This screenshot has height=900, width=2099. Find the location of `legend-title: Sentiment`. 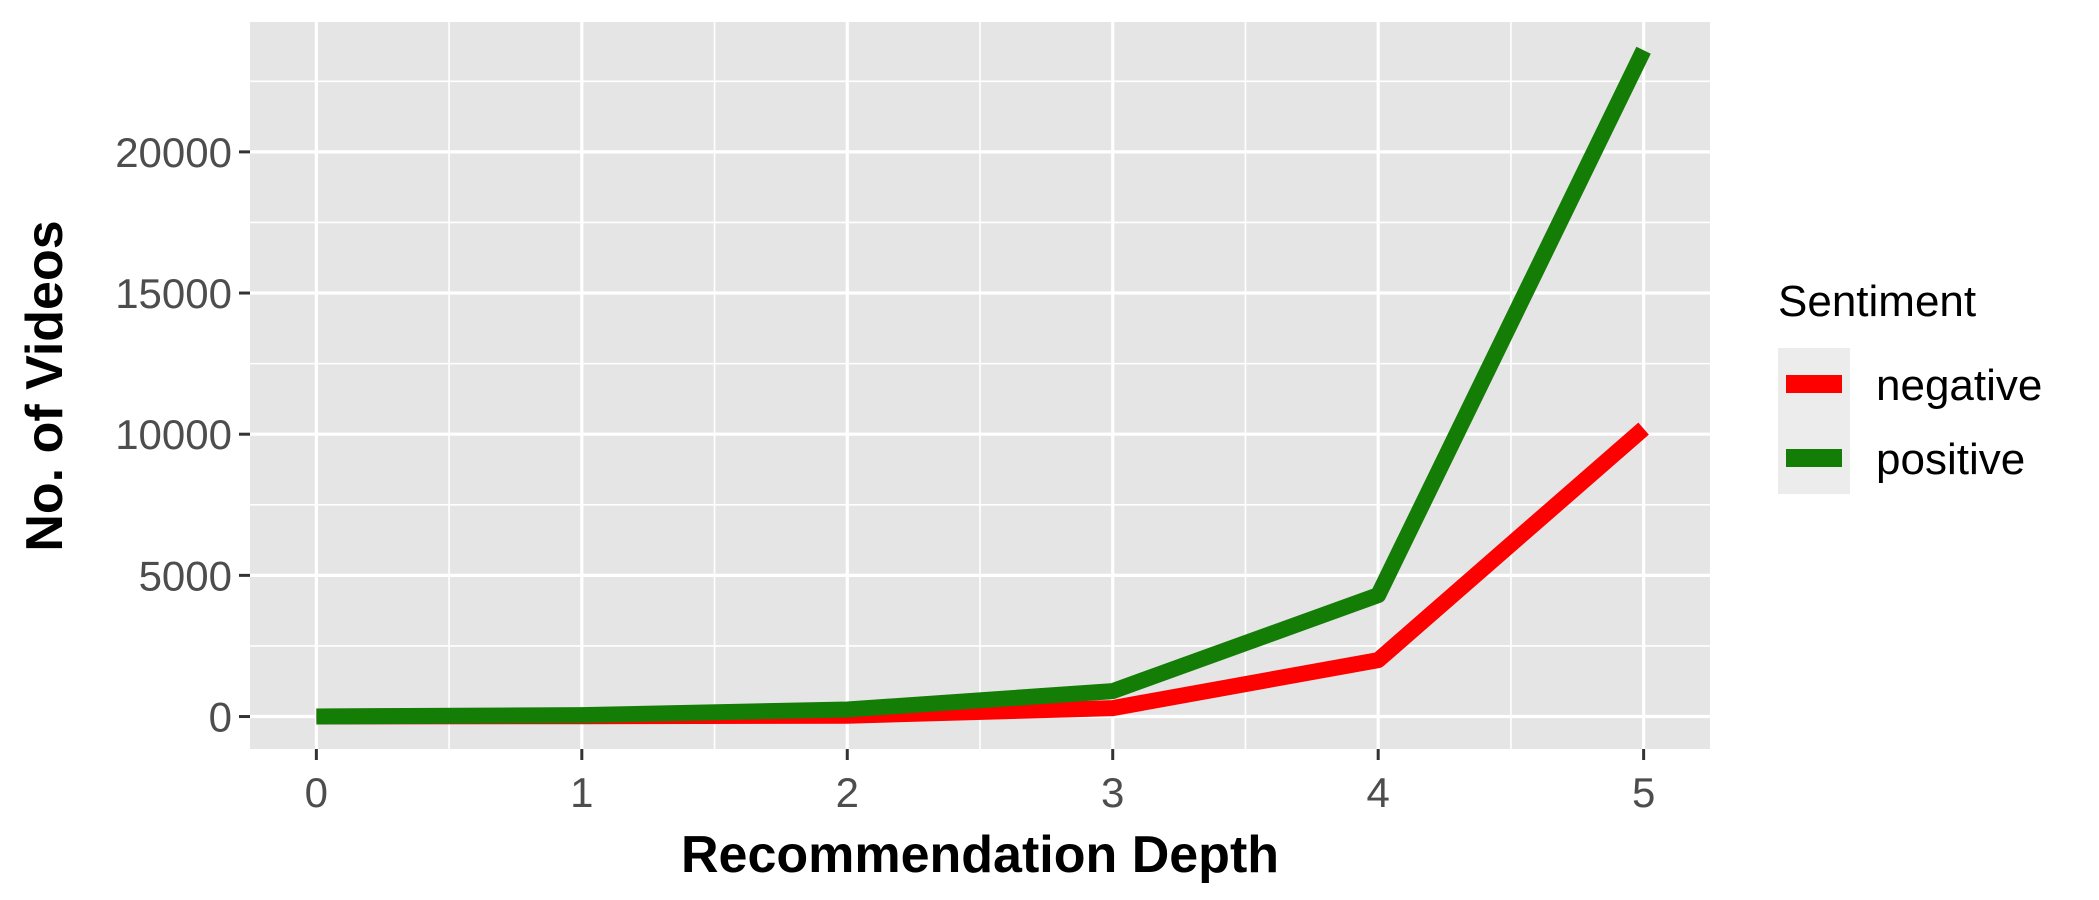

legend-title: Sentiment is located at coordinates (1877, 301).